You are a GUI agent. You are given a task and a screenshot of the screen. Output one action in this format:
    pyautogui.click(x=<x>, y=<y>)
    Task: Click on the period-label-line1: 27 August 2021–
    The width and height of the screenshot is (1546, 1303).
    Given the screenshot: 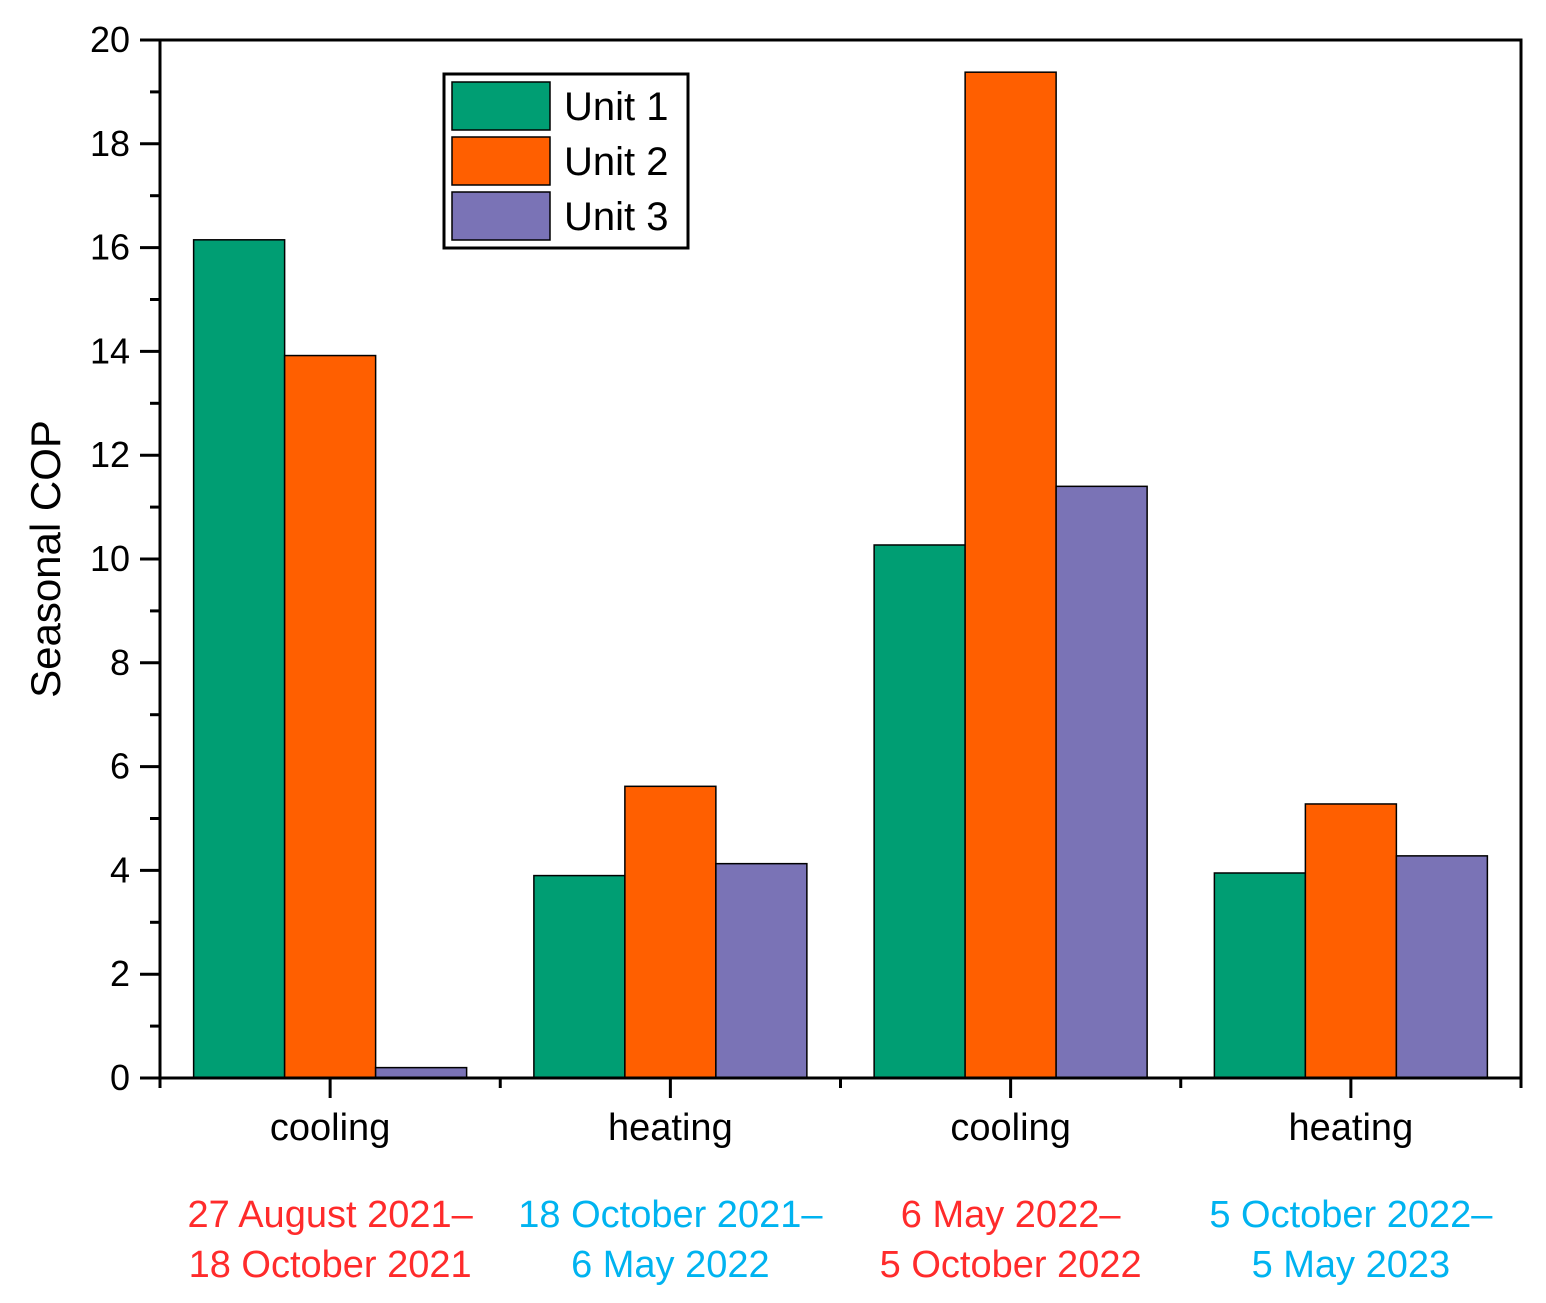 What is the action you would take?
    pyautogui.click(x=330, y=1215)
    